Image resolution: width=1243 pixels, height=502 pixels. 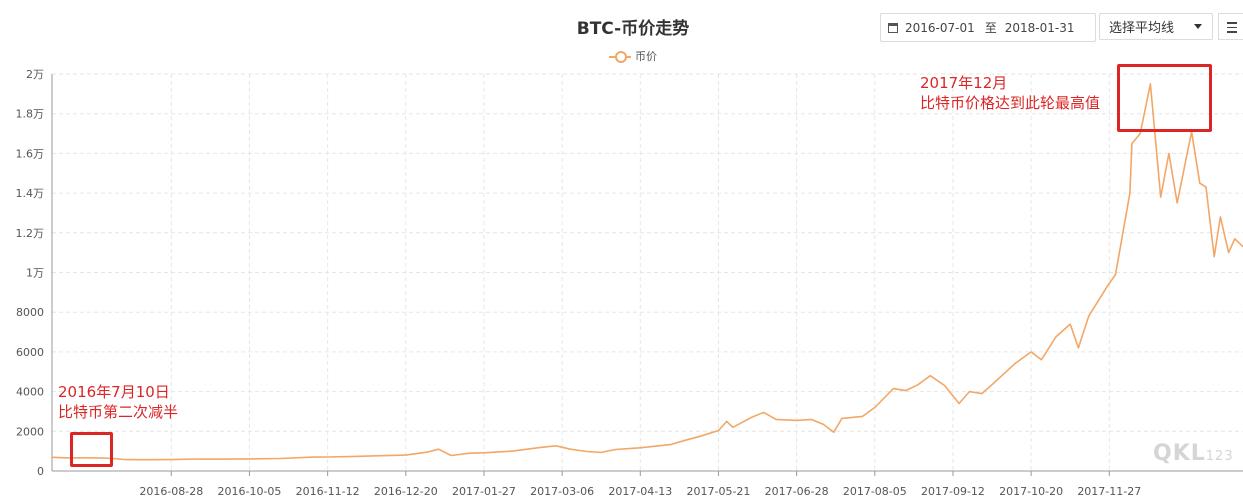 What do you see at coordinates (35, 273) in the screenshot?
I see `y-tick-label: 1万` at bounding box center [35, 273].